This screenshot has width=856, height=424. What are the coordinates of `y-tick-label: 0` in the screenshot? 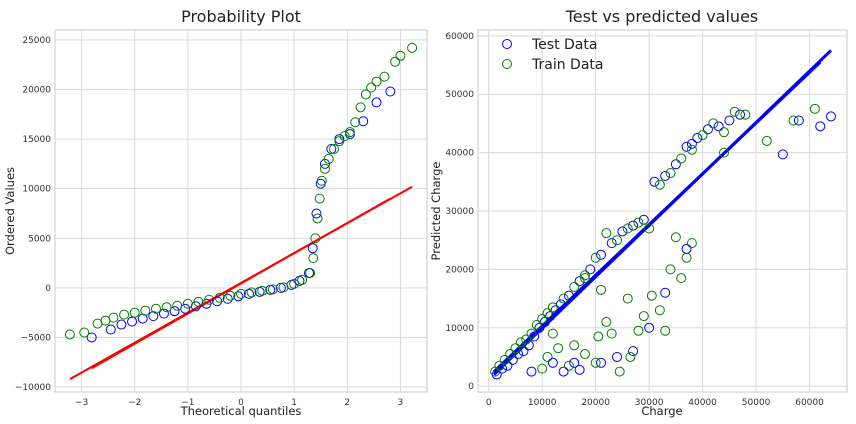 It's located at (48, 289).